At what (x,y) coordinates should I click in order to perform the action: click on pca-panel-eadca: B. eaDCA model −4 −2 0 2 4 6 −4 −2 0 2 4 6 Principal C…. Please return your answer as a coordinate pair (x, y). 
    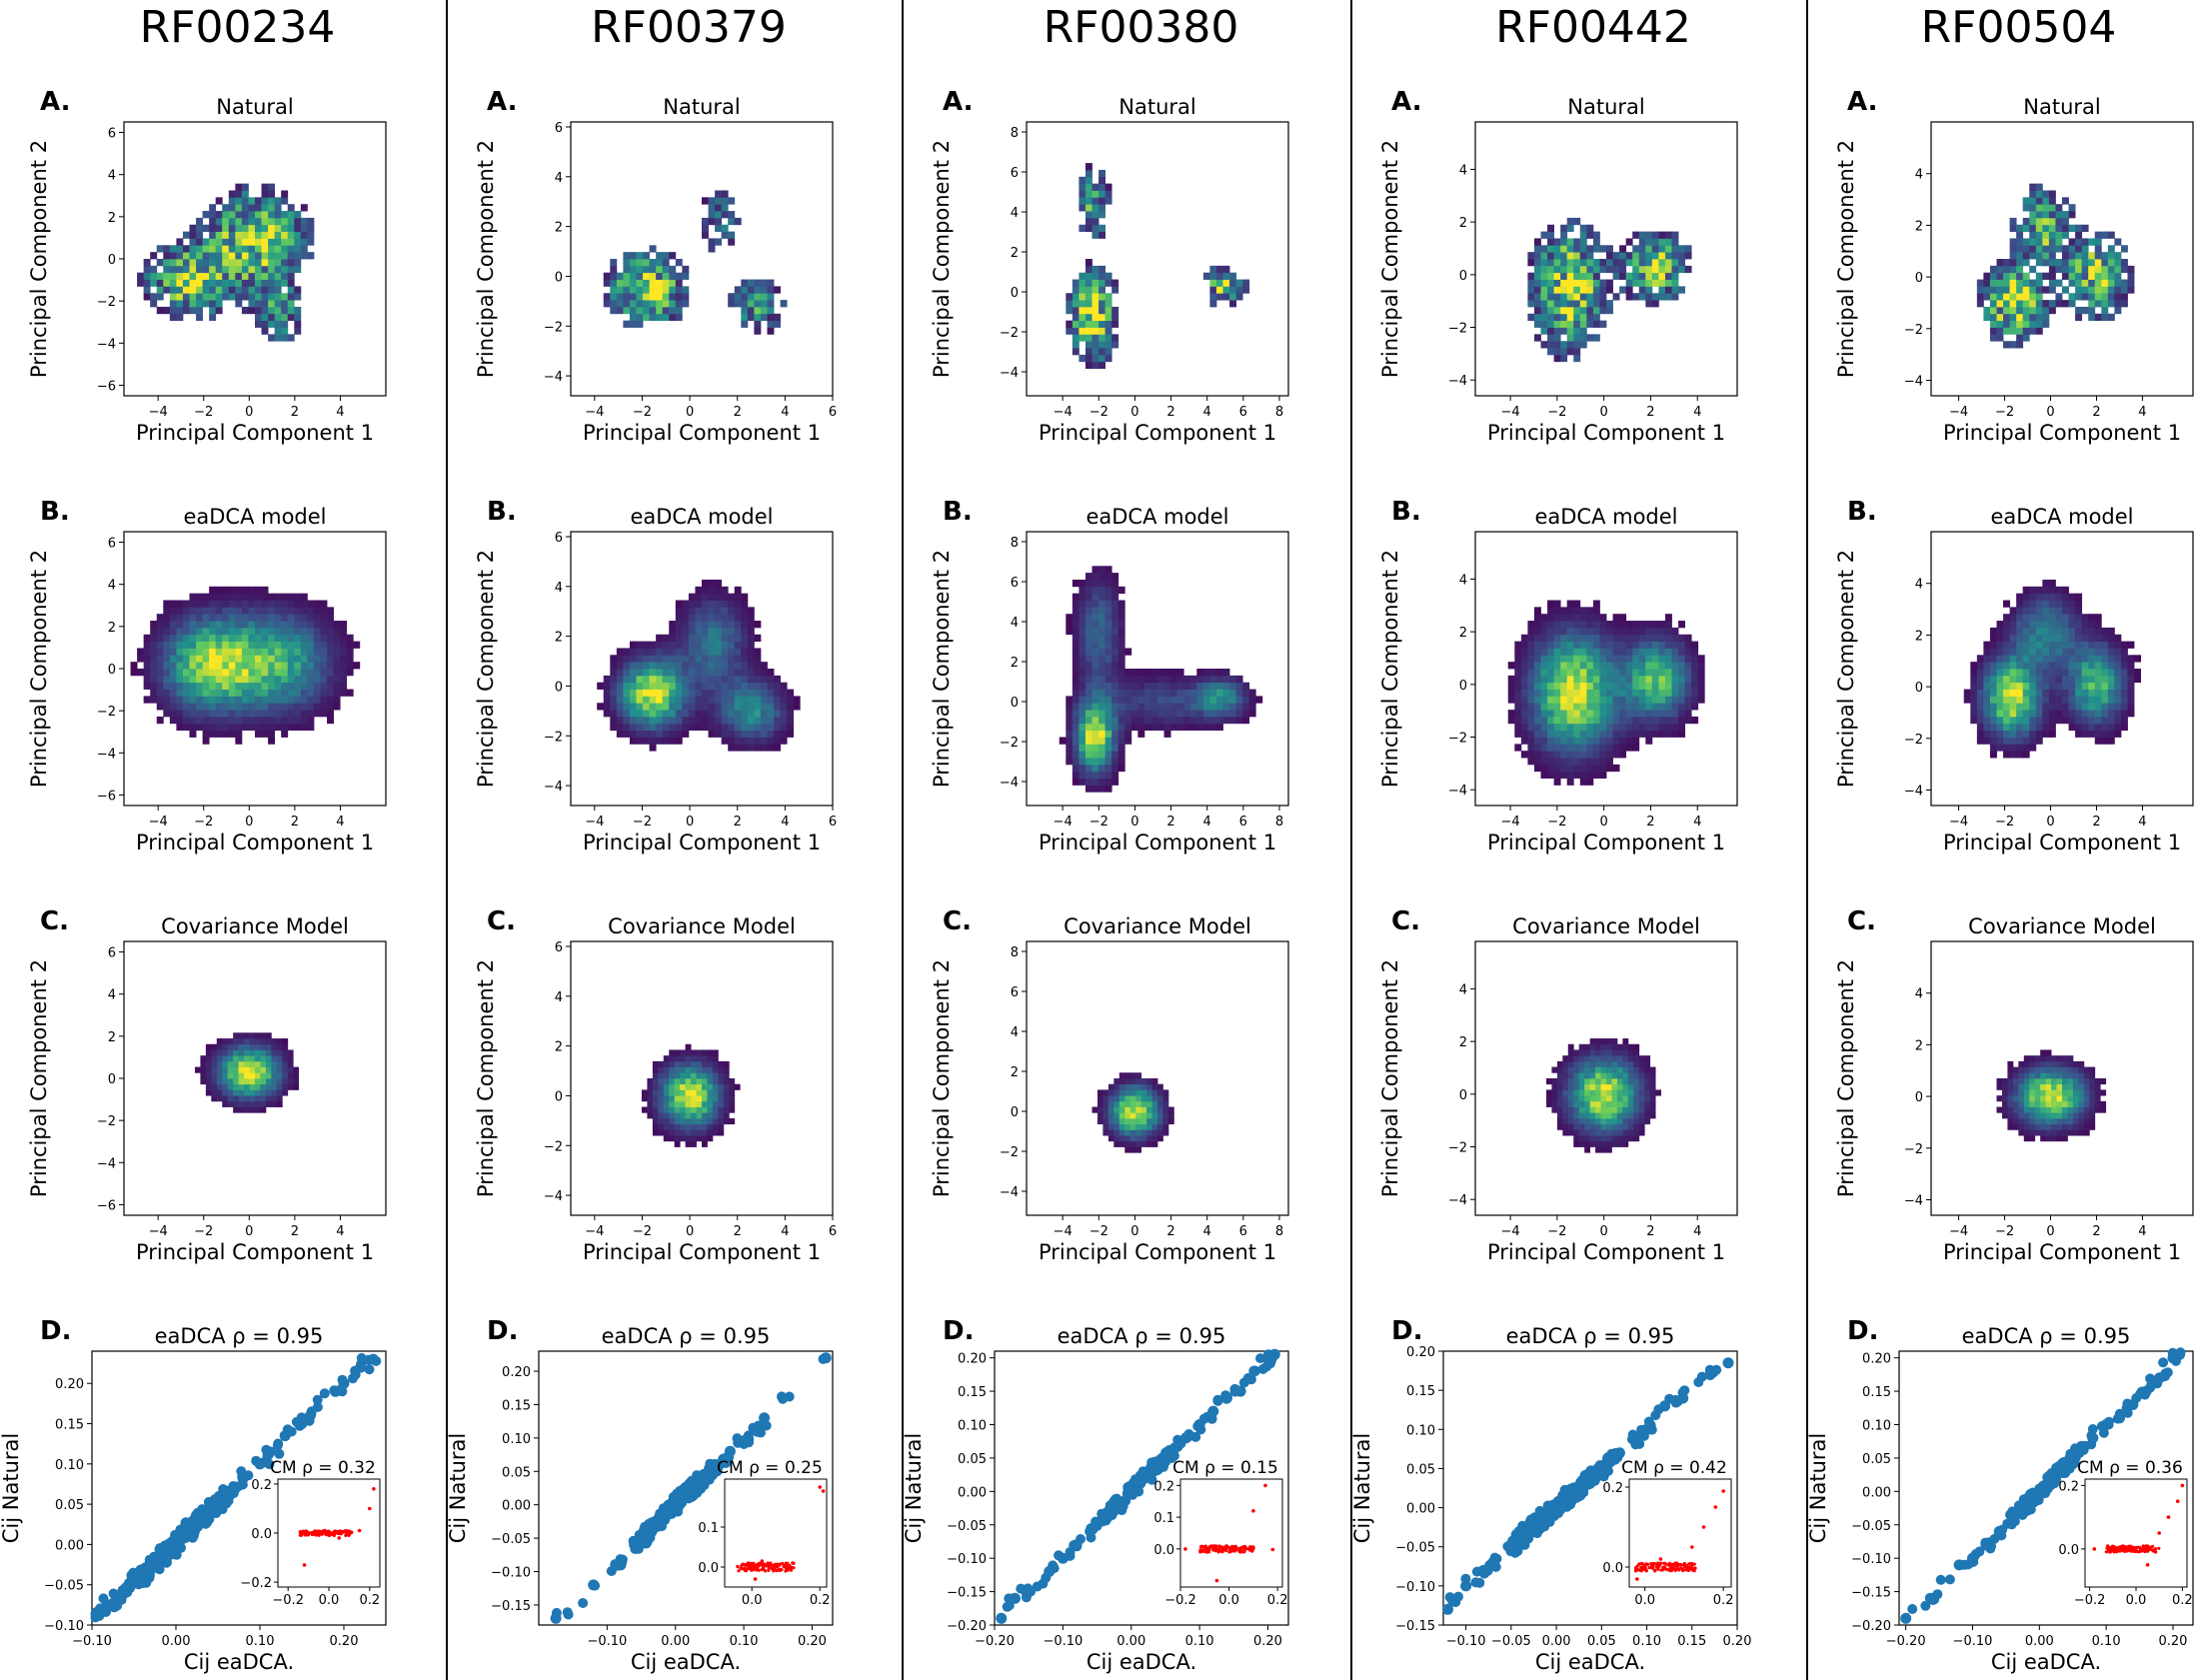
    Looking at the image, I should click on (655, 675).